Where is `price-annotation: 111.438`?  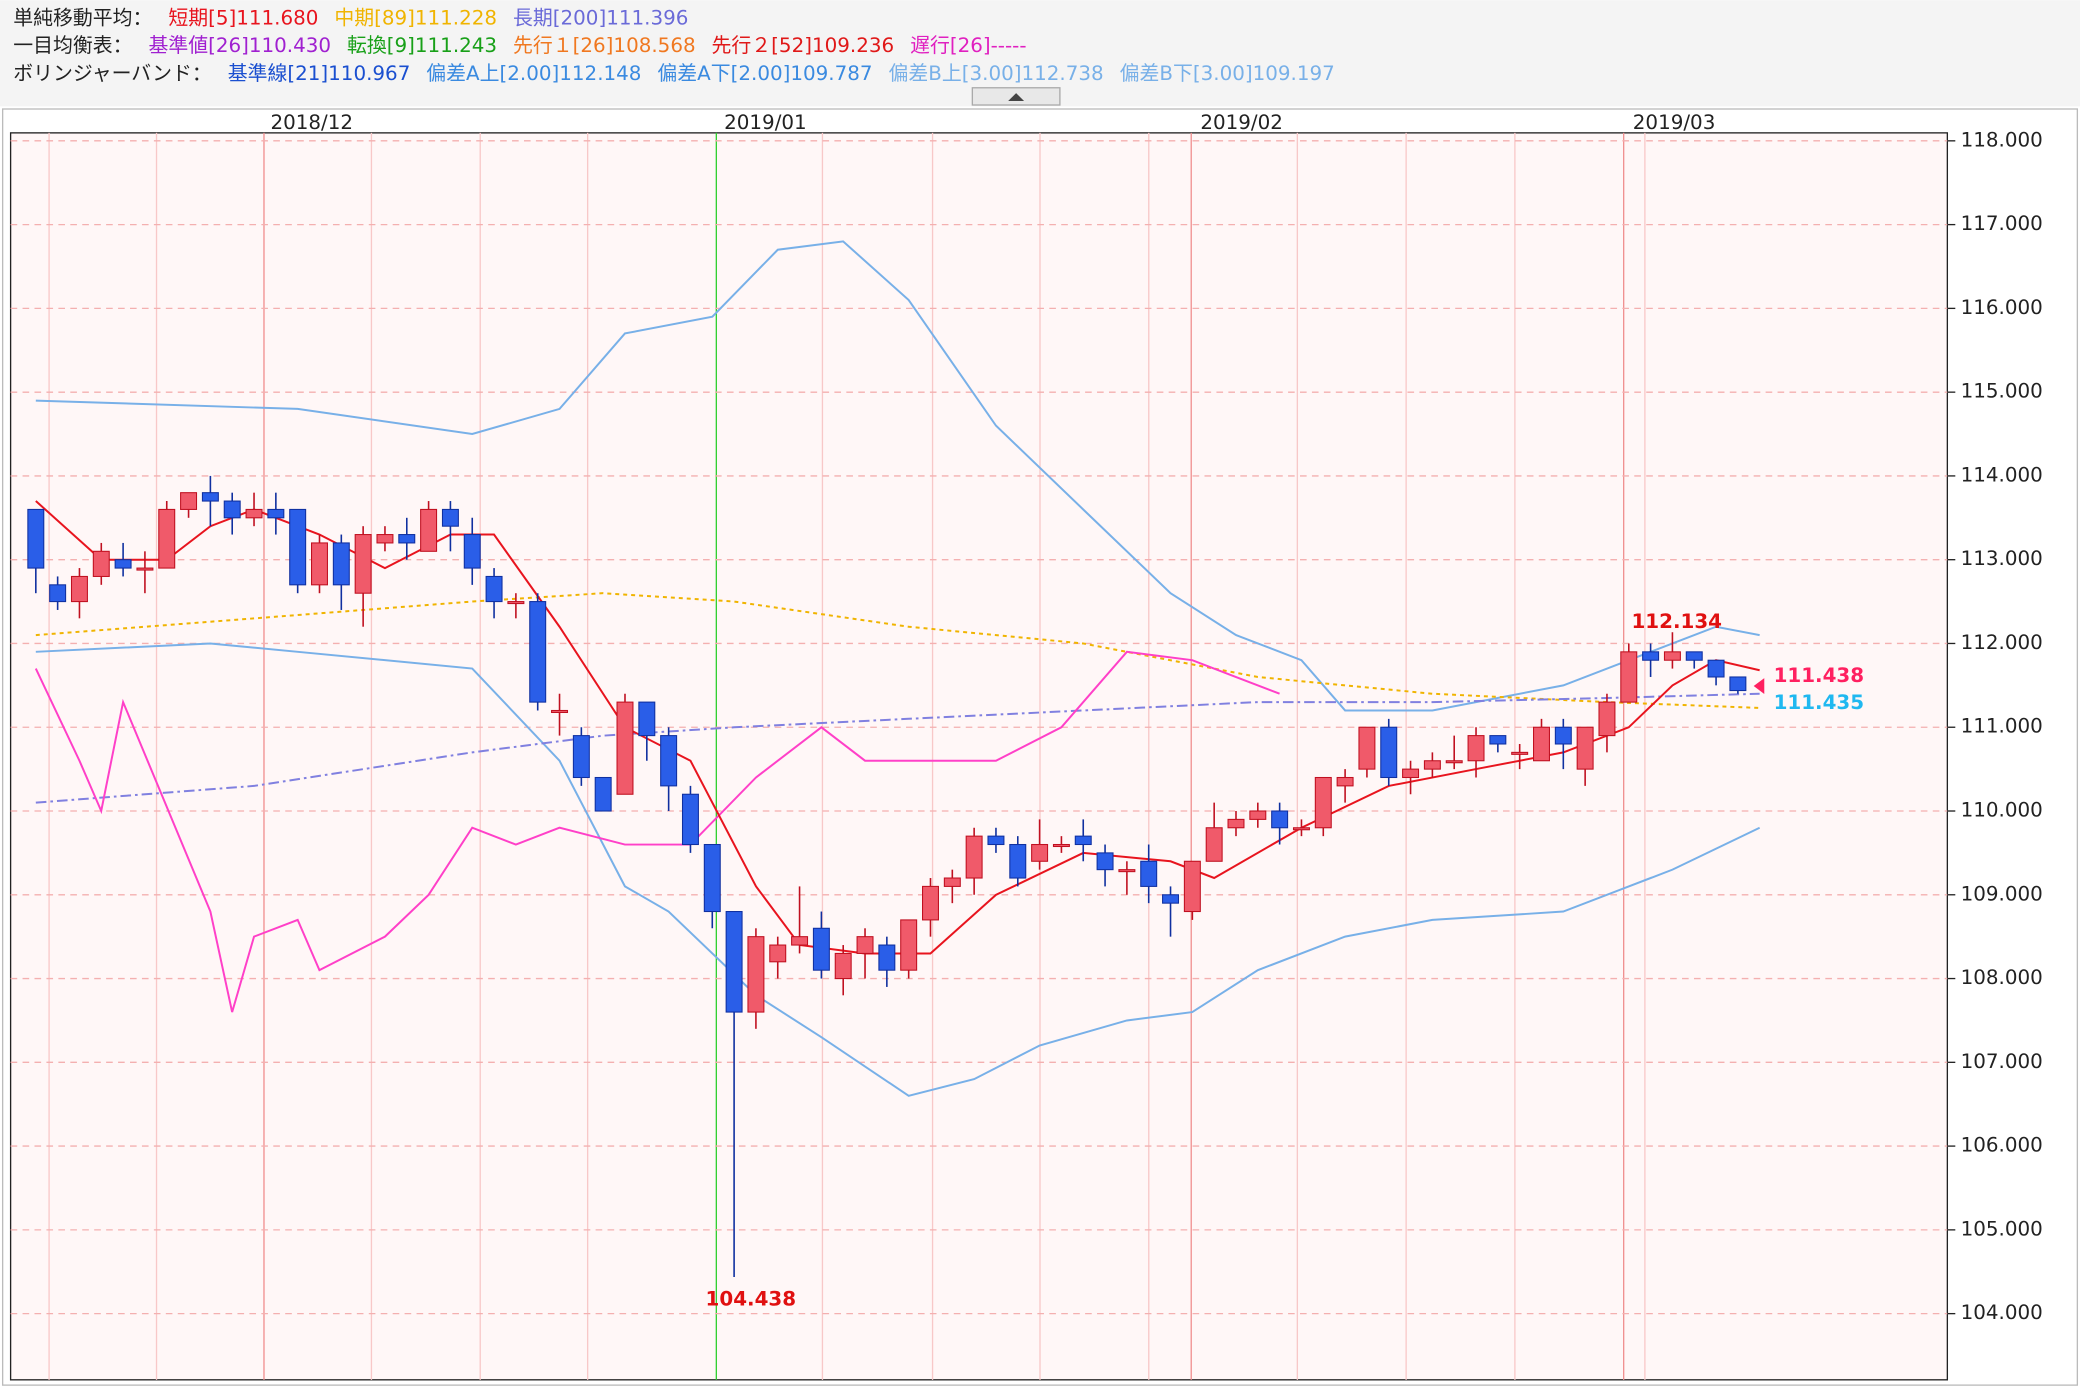 price-annotation: 111.438 is located at coordinates (1819, 675).